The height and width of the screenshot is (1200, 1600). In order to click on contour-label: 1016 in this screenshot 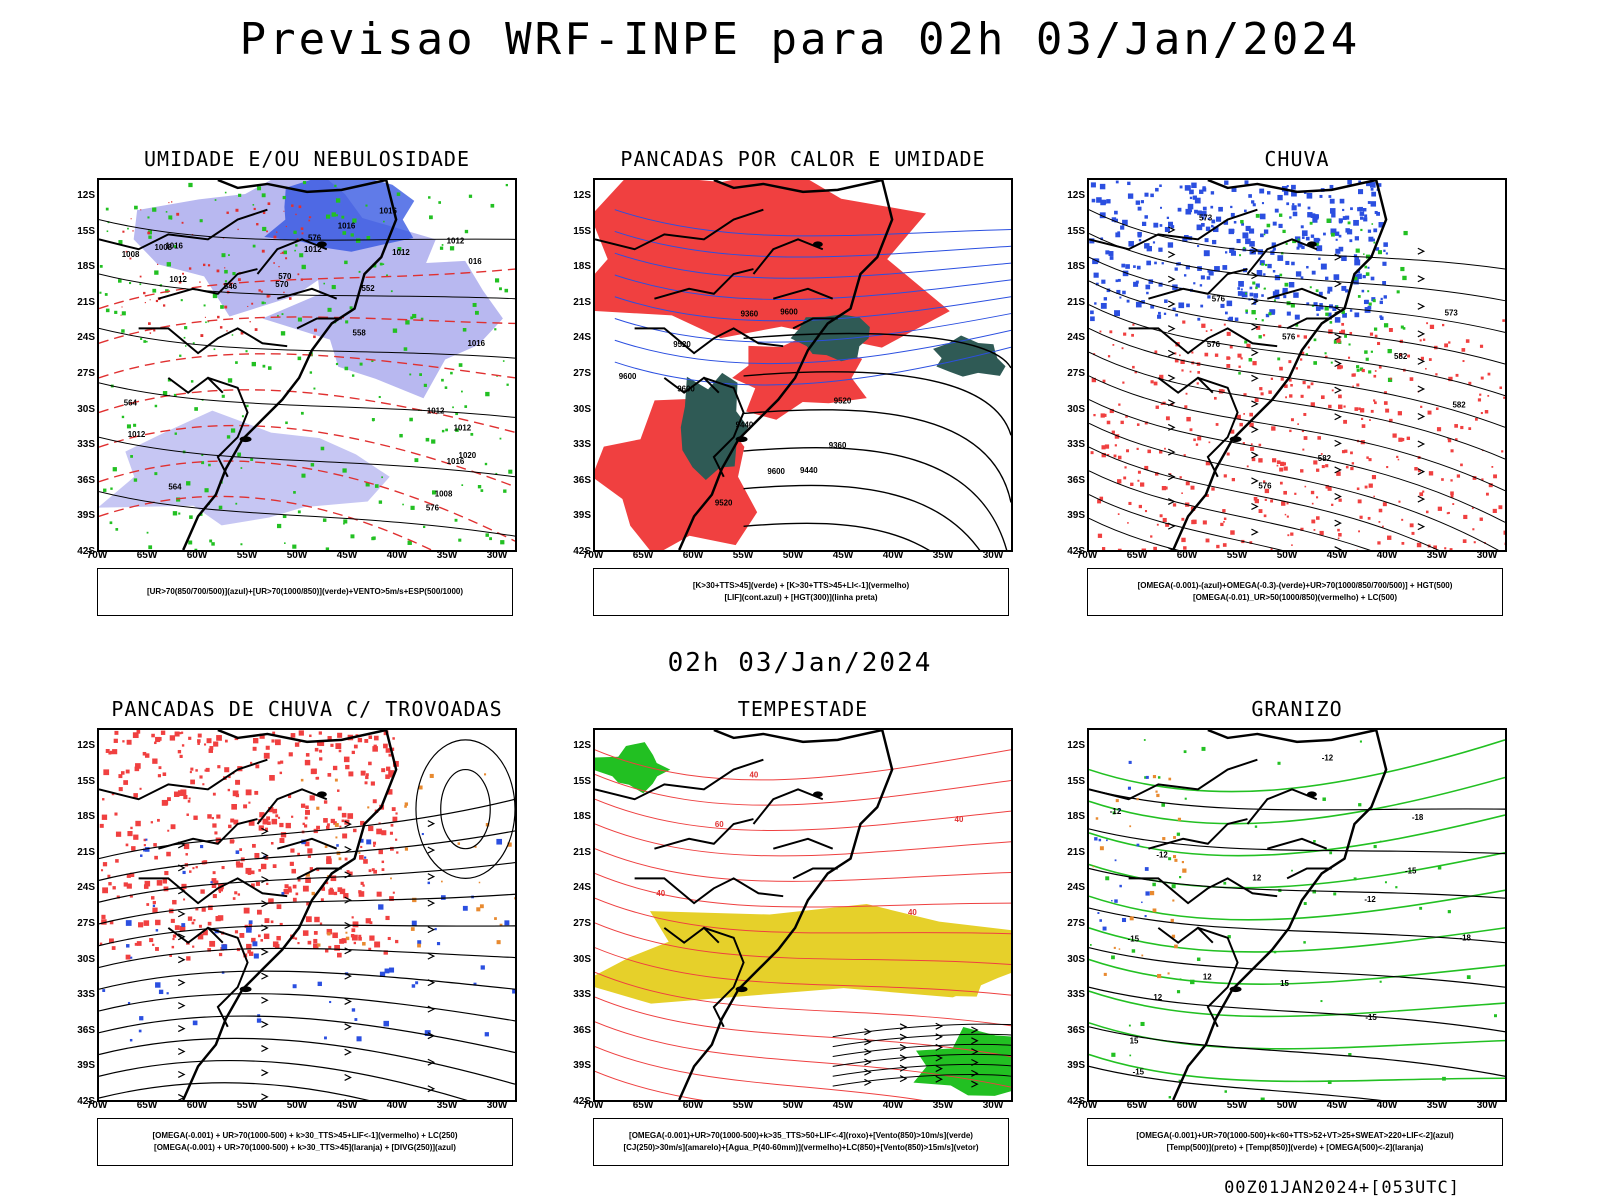, I will do `click(476, 343)`.